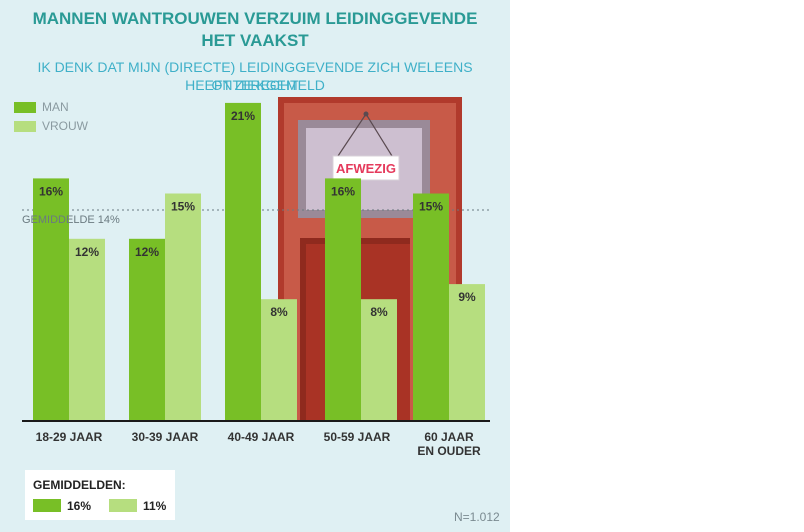 The image size is (804, 532). What do you see at coordinates (65, 126) in the screenshot?
I see `legend-label-vrouw: VROUW` at bounding box center [65, 126].